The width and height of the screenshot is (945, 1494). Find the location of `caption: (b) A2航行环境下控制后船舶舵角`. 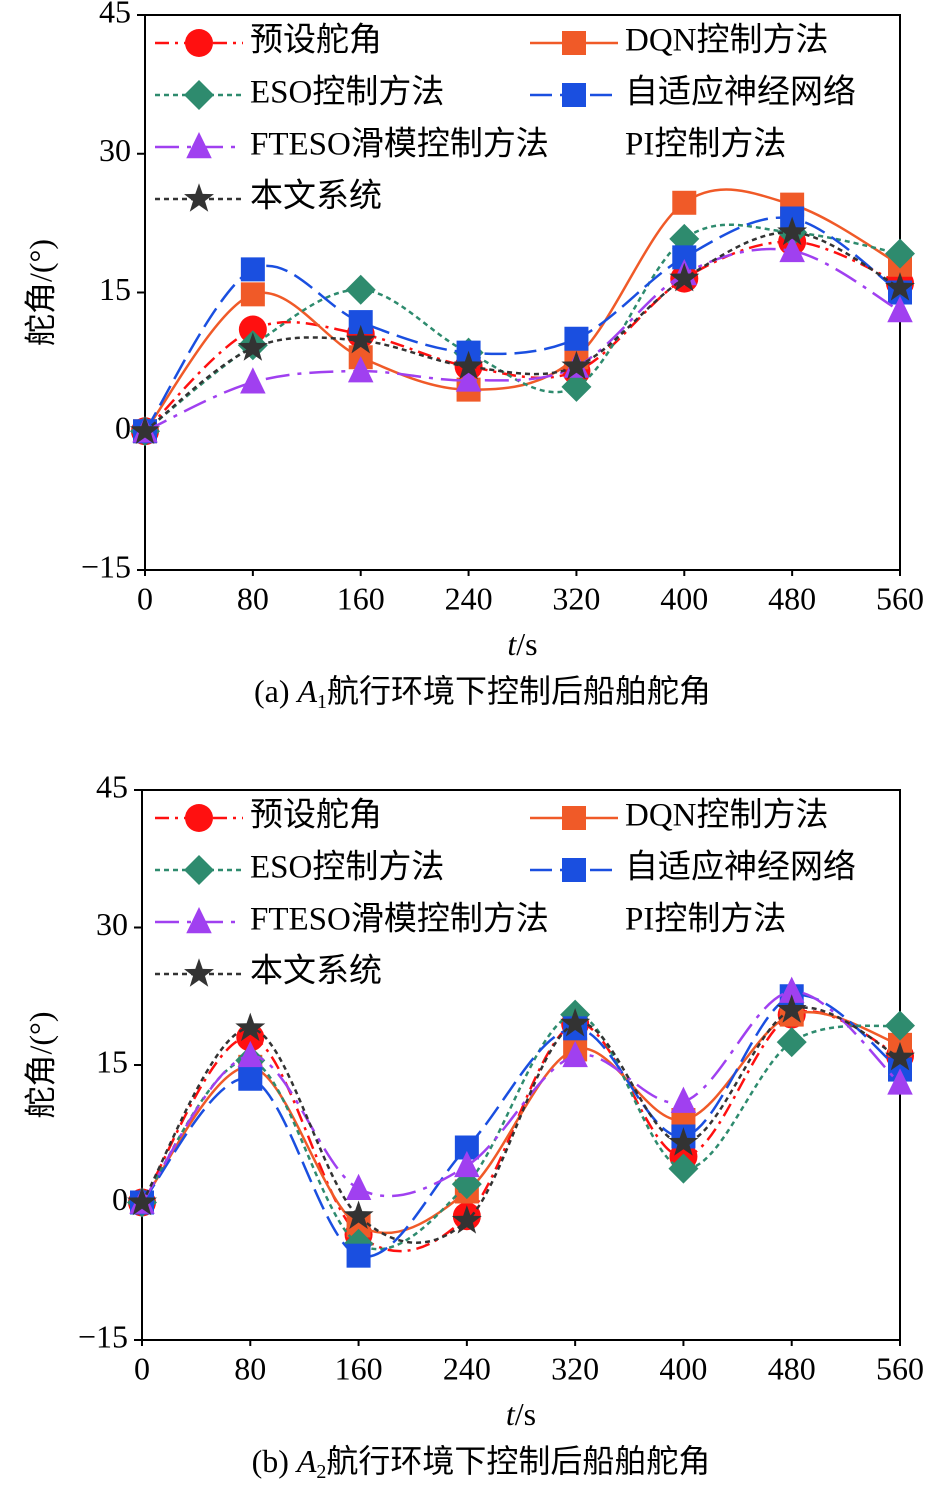

caption: (b) A2航行环境下控制后船舶舵角 is located at coordinates (481, 1462).